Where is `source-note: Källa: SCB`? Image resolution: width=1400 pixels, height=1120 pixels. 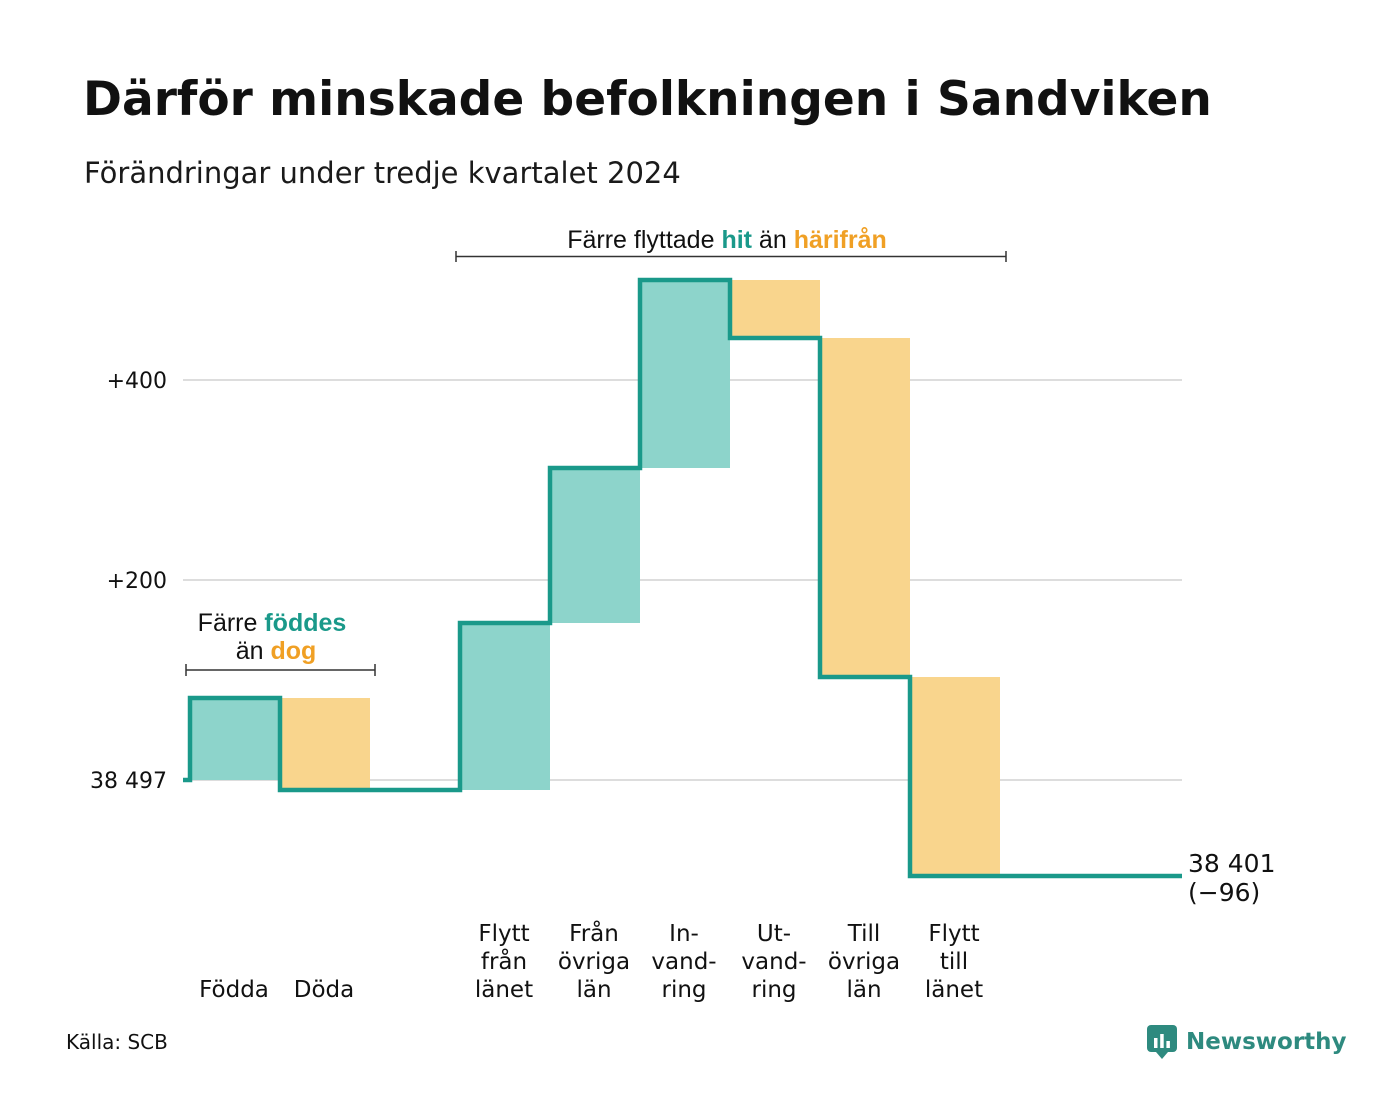
source-note: Källa: SCB is located at coordinates (117, 1042).